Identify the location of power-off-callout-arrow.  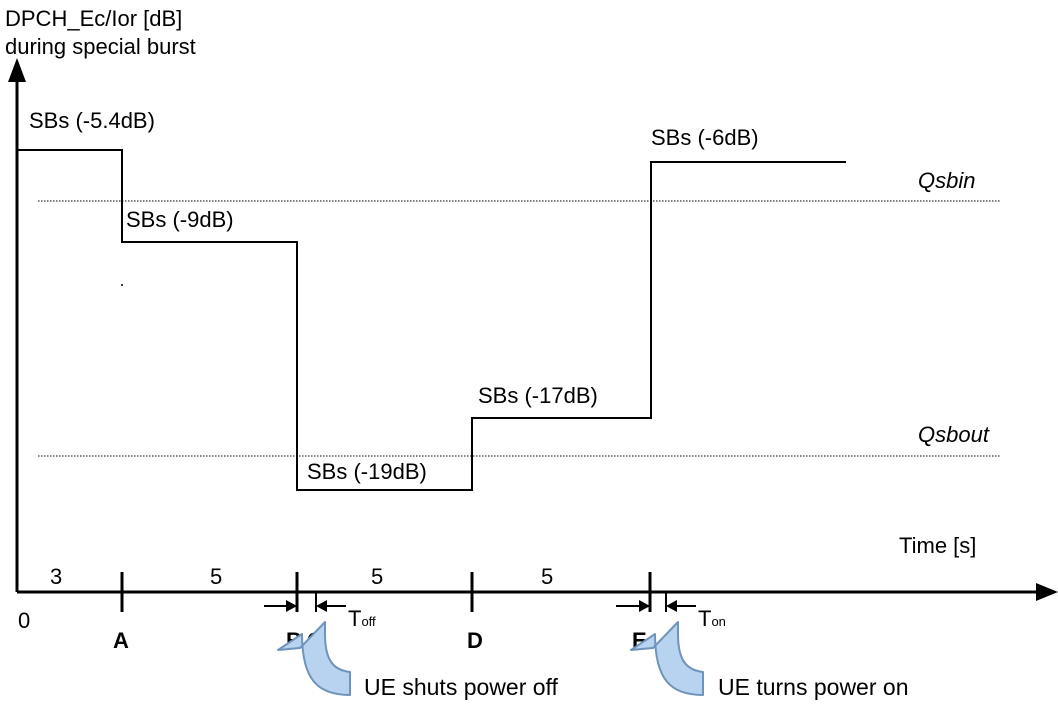
(314, 658).